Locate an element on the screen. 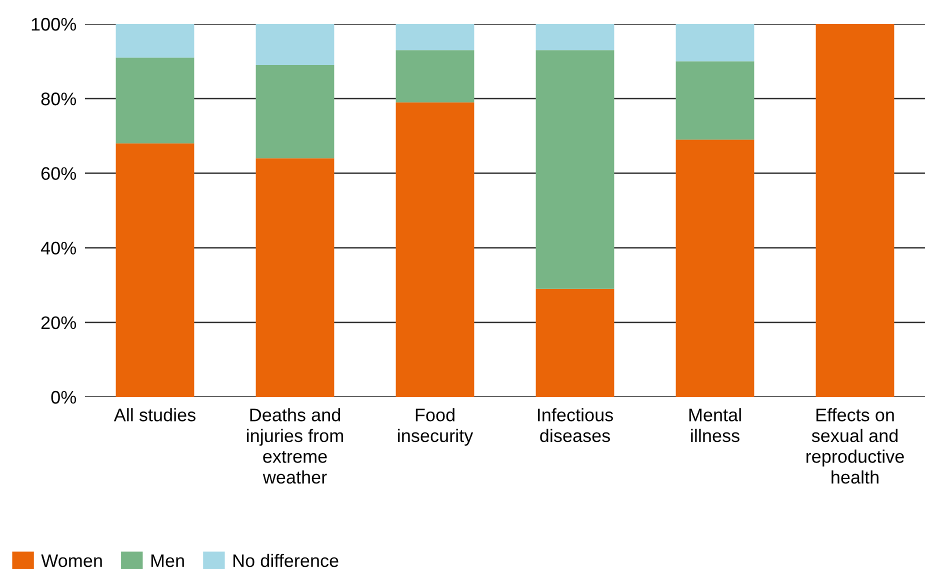 The width and height of the screenshot is (925, 569). legend-label: Men is located at coordinates (167, 561).